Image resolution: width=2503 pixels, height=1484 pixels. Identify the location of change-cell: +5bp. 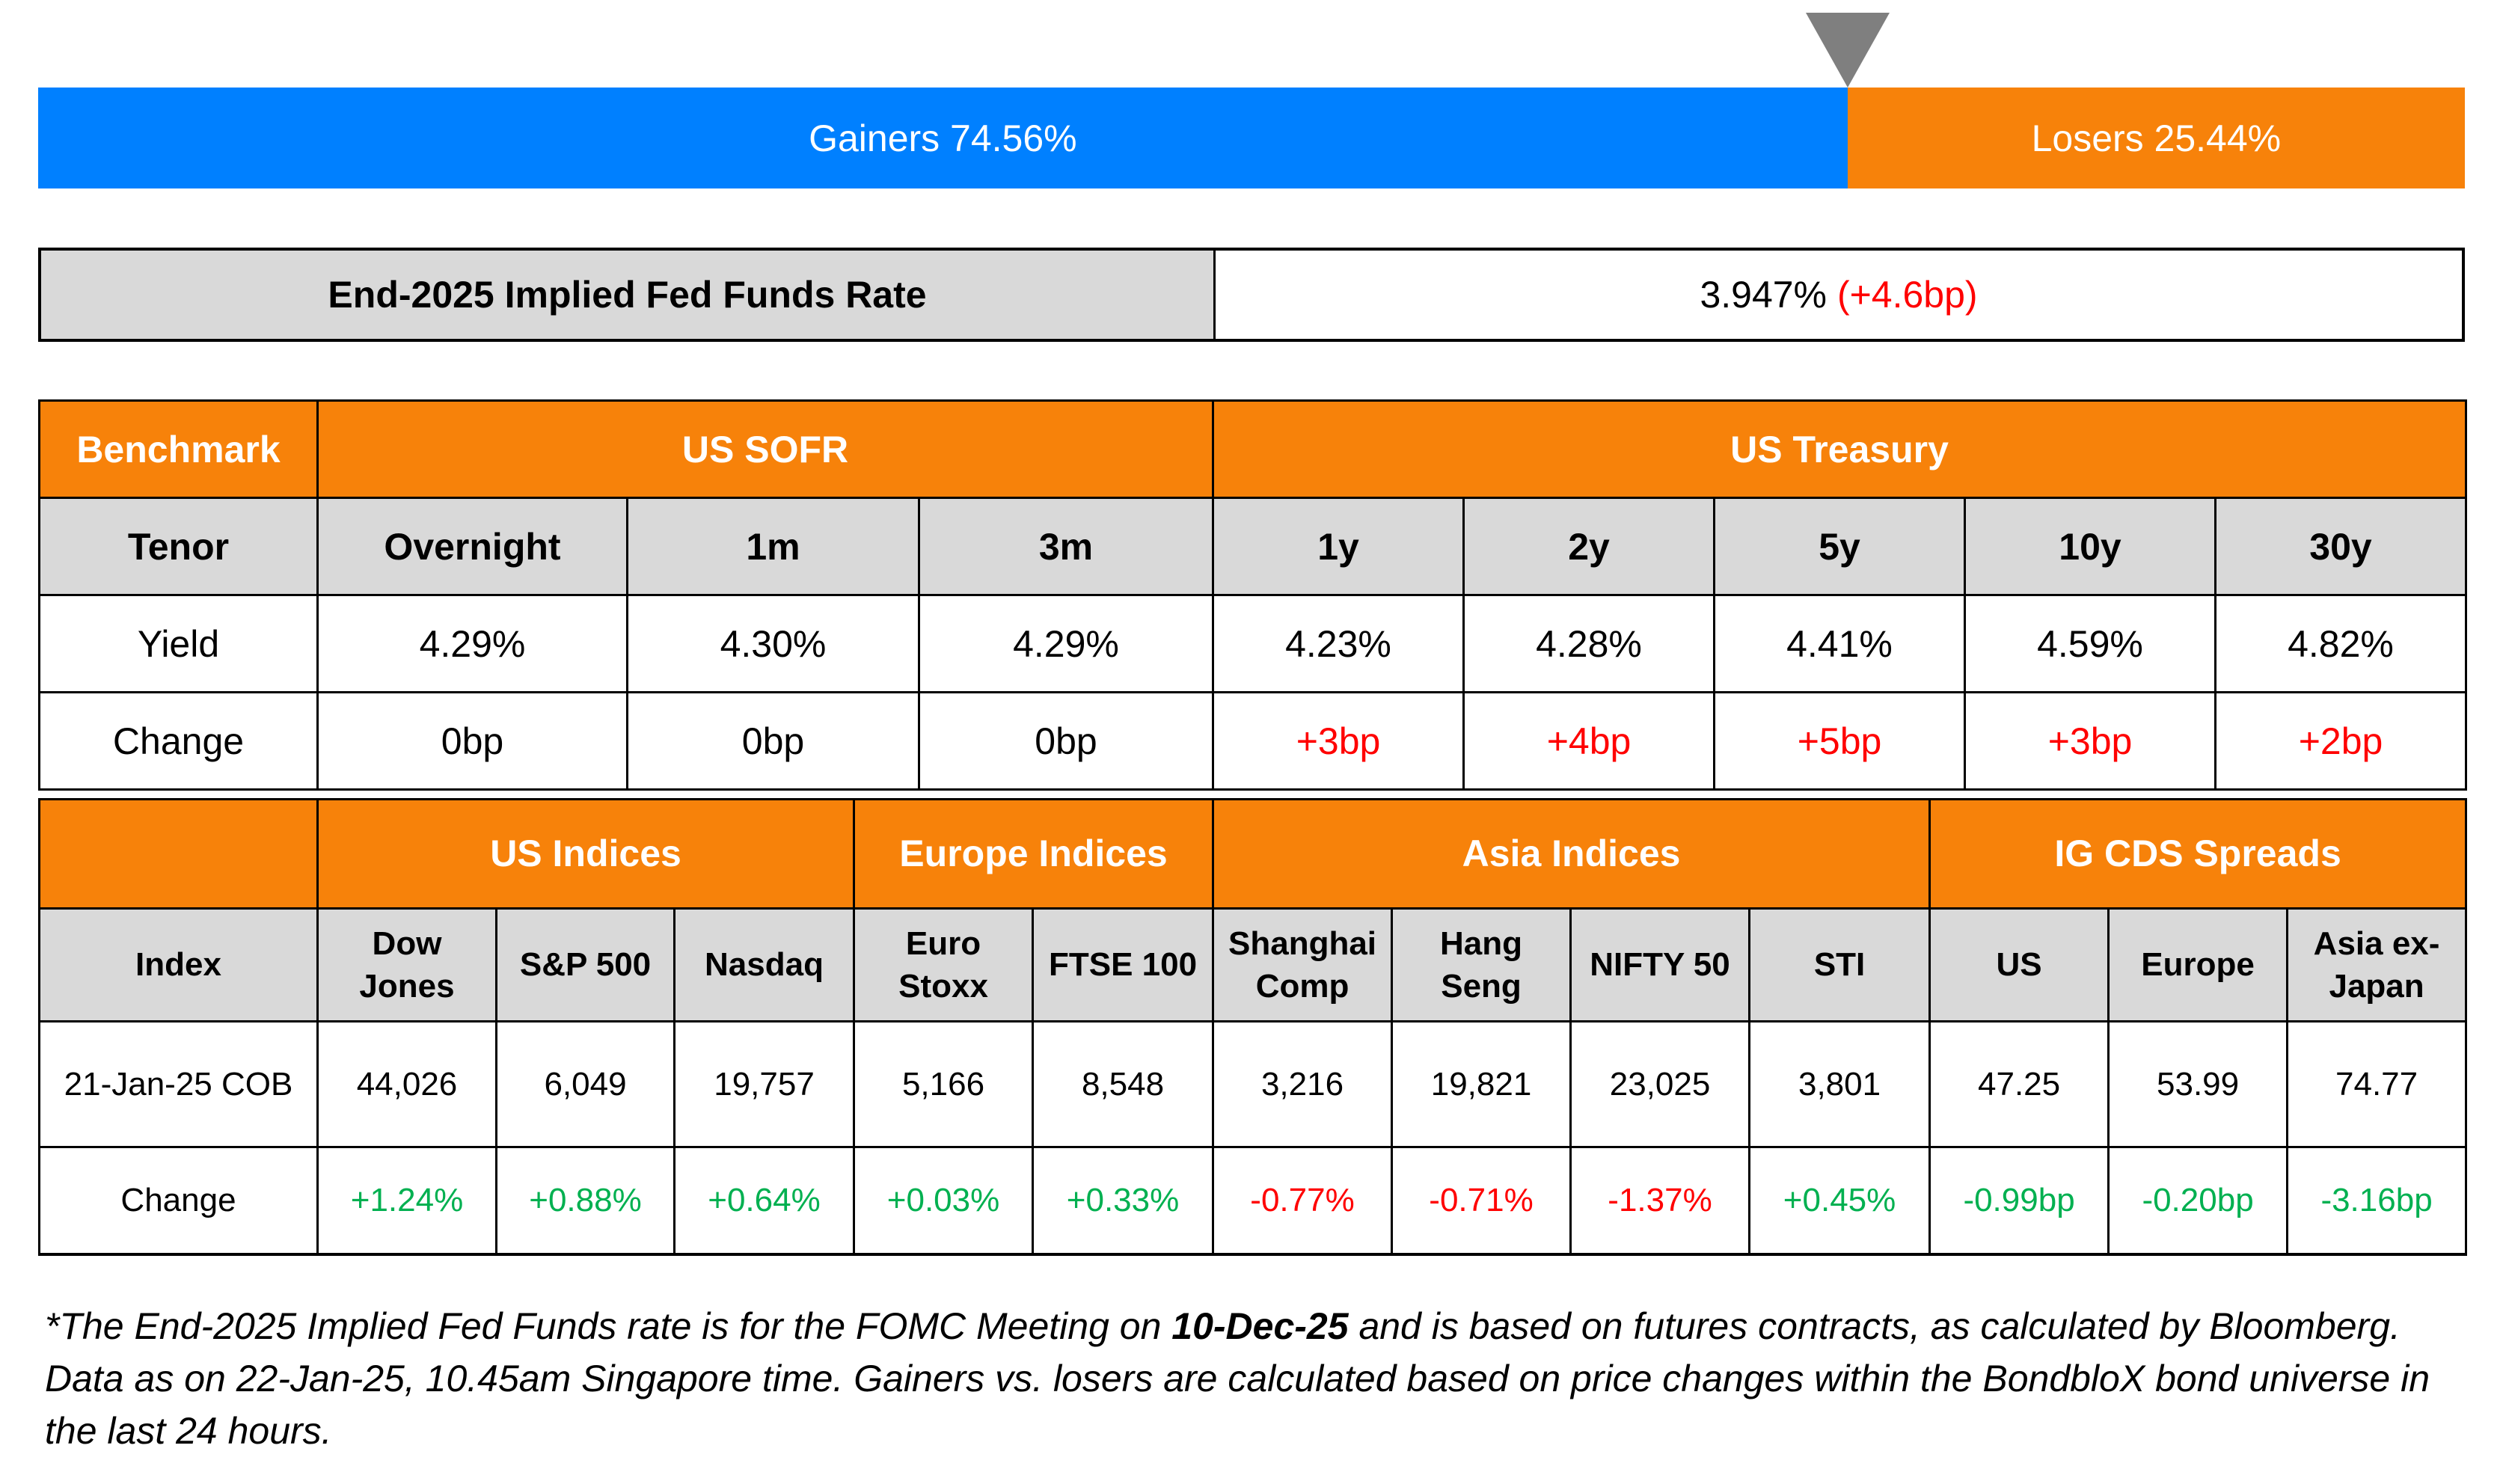
(1840, 741).